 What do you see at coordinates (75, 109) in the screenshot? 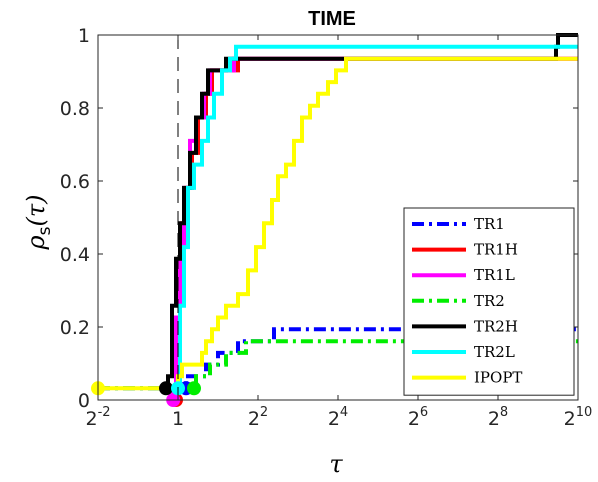
I see `y-tick-label: 0.8` at bounding box center [75, 109].